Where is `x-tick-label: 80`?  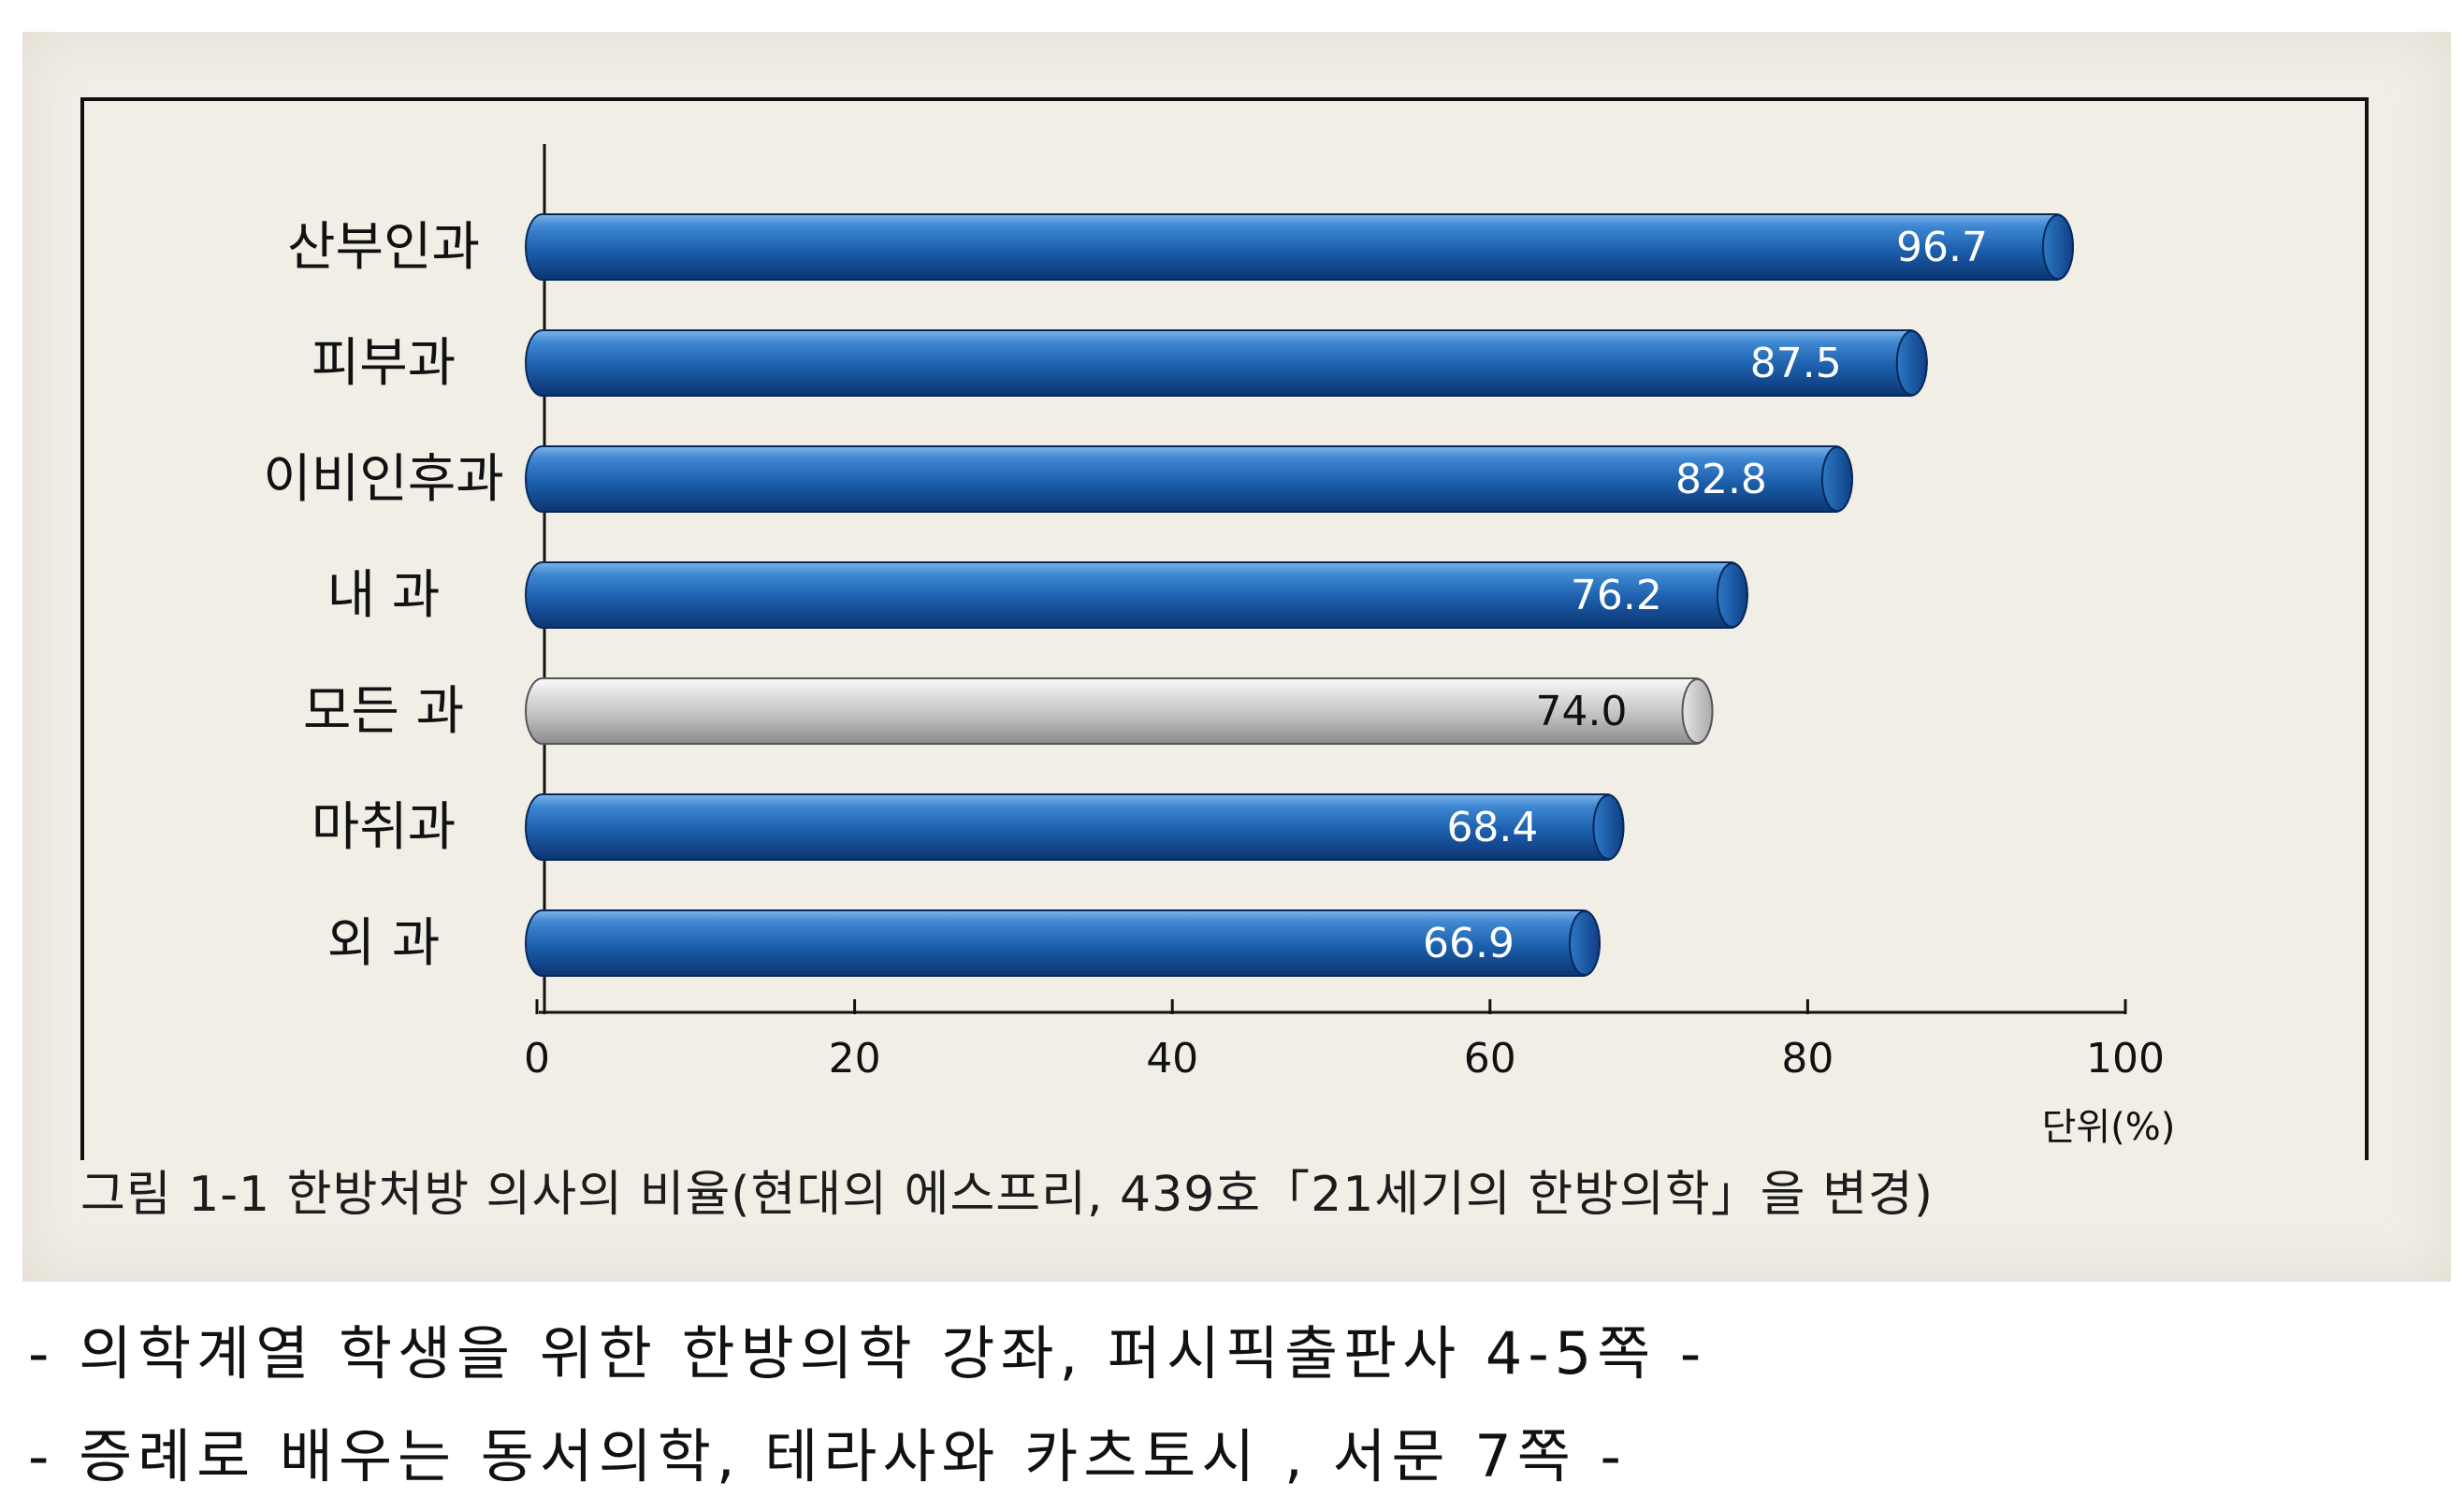
x-tick-label: 80 is located at coordinates (1807, 1059).